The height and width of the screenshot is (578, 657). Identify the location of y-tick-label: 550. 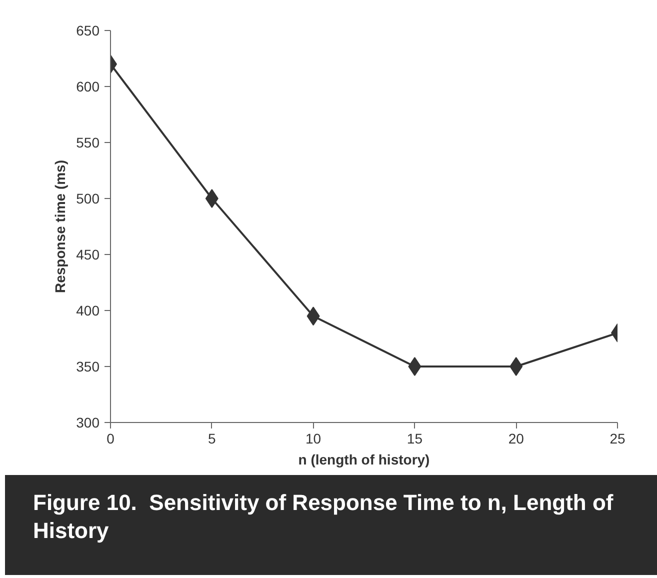
(88, 142).